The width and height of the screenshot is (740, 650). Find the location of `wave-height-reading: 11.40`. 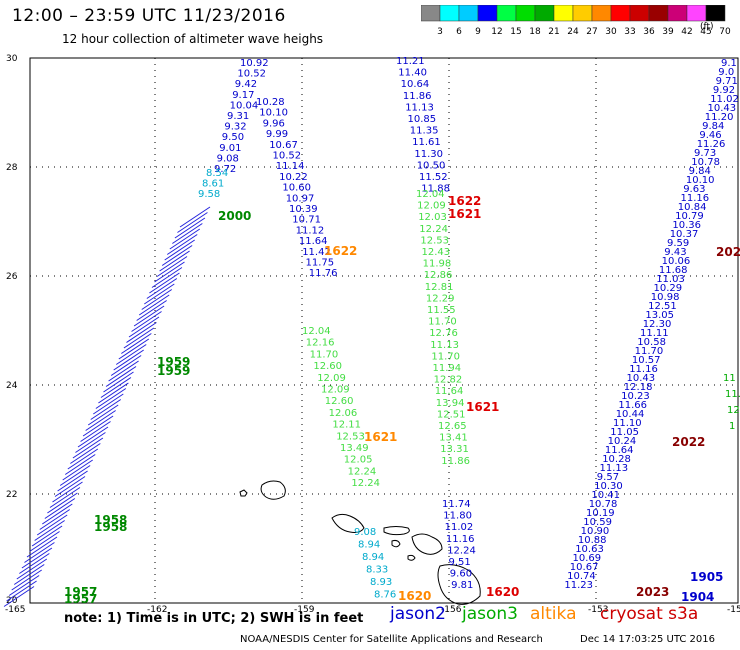

wave-height-reading: 11.40 is located at coordinates (412, 73).